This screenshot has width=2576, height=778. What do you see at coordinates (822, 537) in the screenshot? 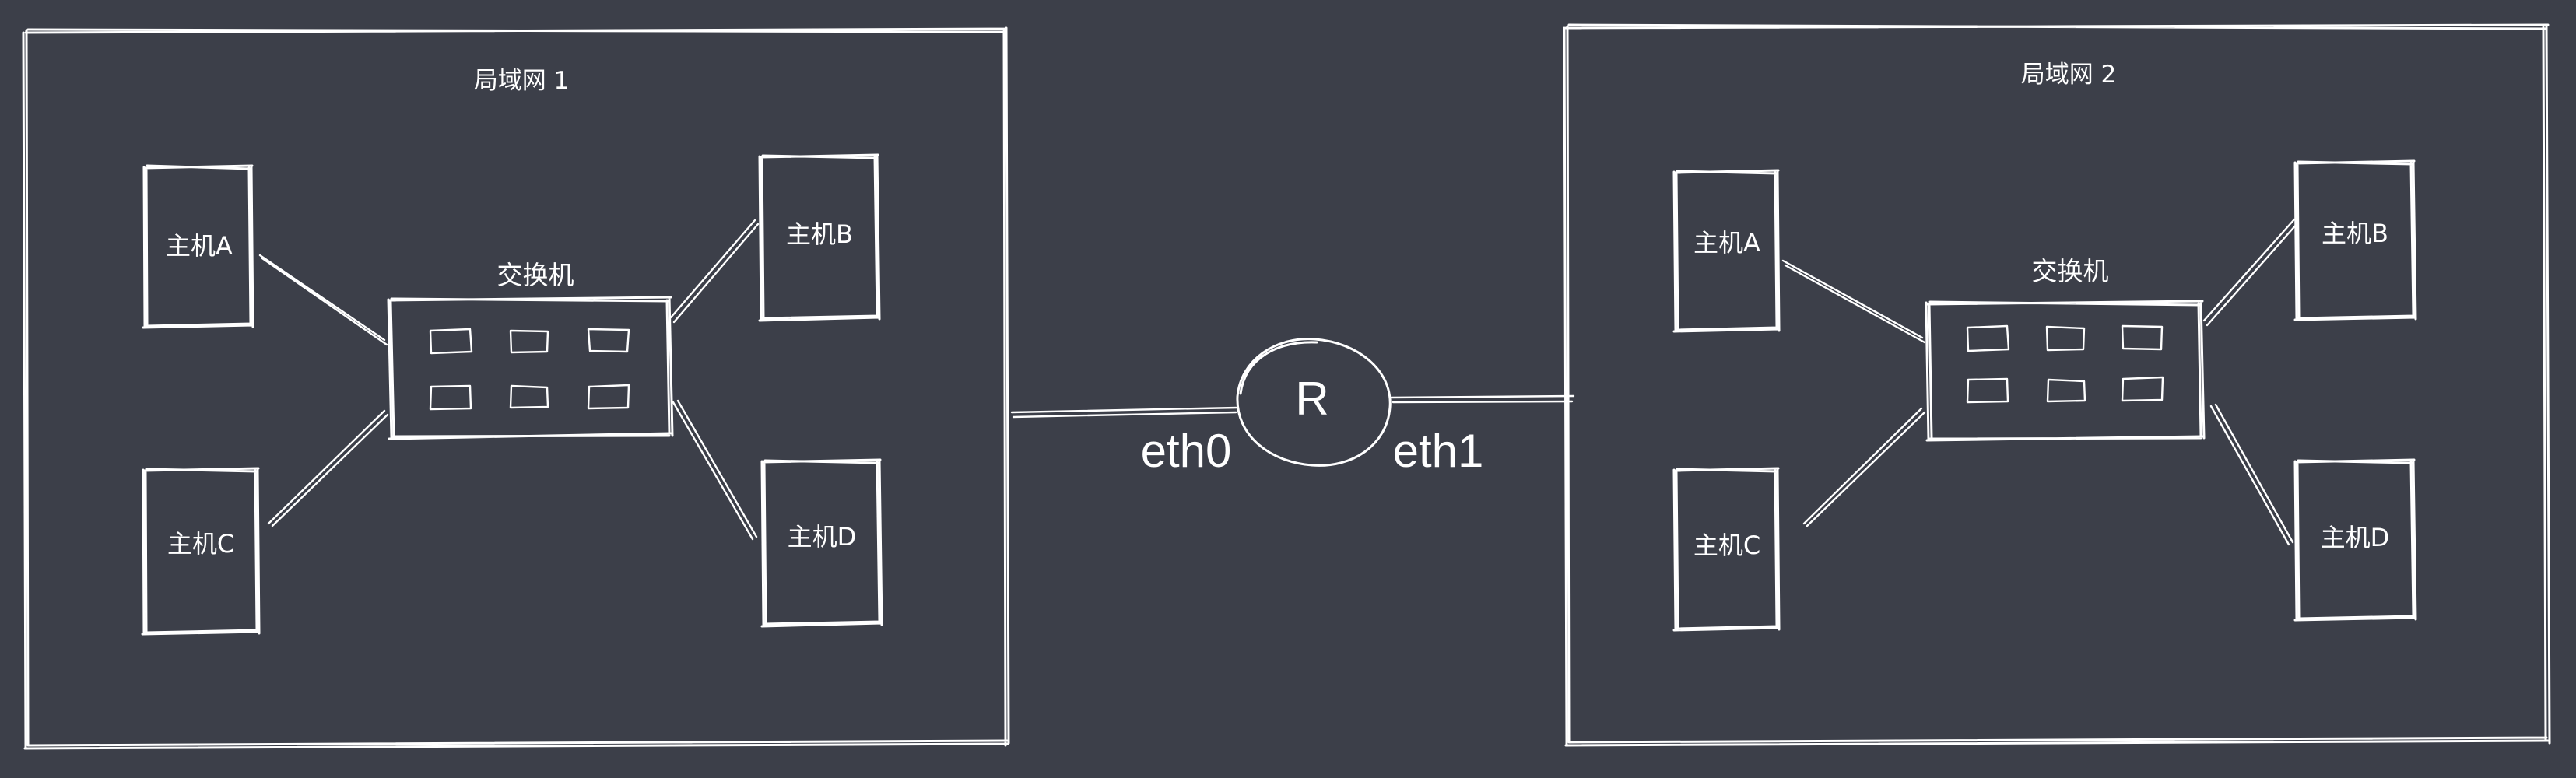
I see `lan1-host-d-label: 主机D` at bounding box center [822, 537].